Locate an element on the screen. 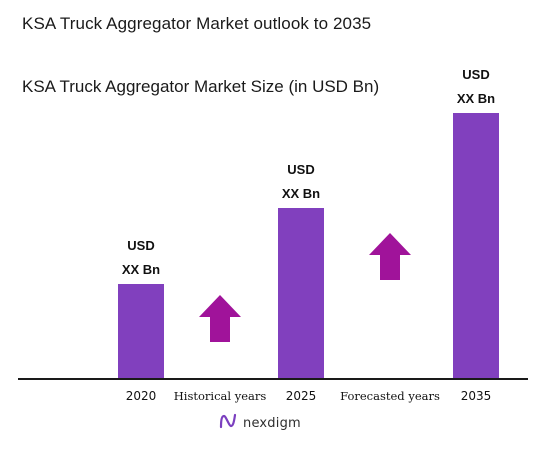 This screenshot has height=451, width=546. data-label-2025-line-2: XX Bn is located at coordinates (301, 193).